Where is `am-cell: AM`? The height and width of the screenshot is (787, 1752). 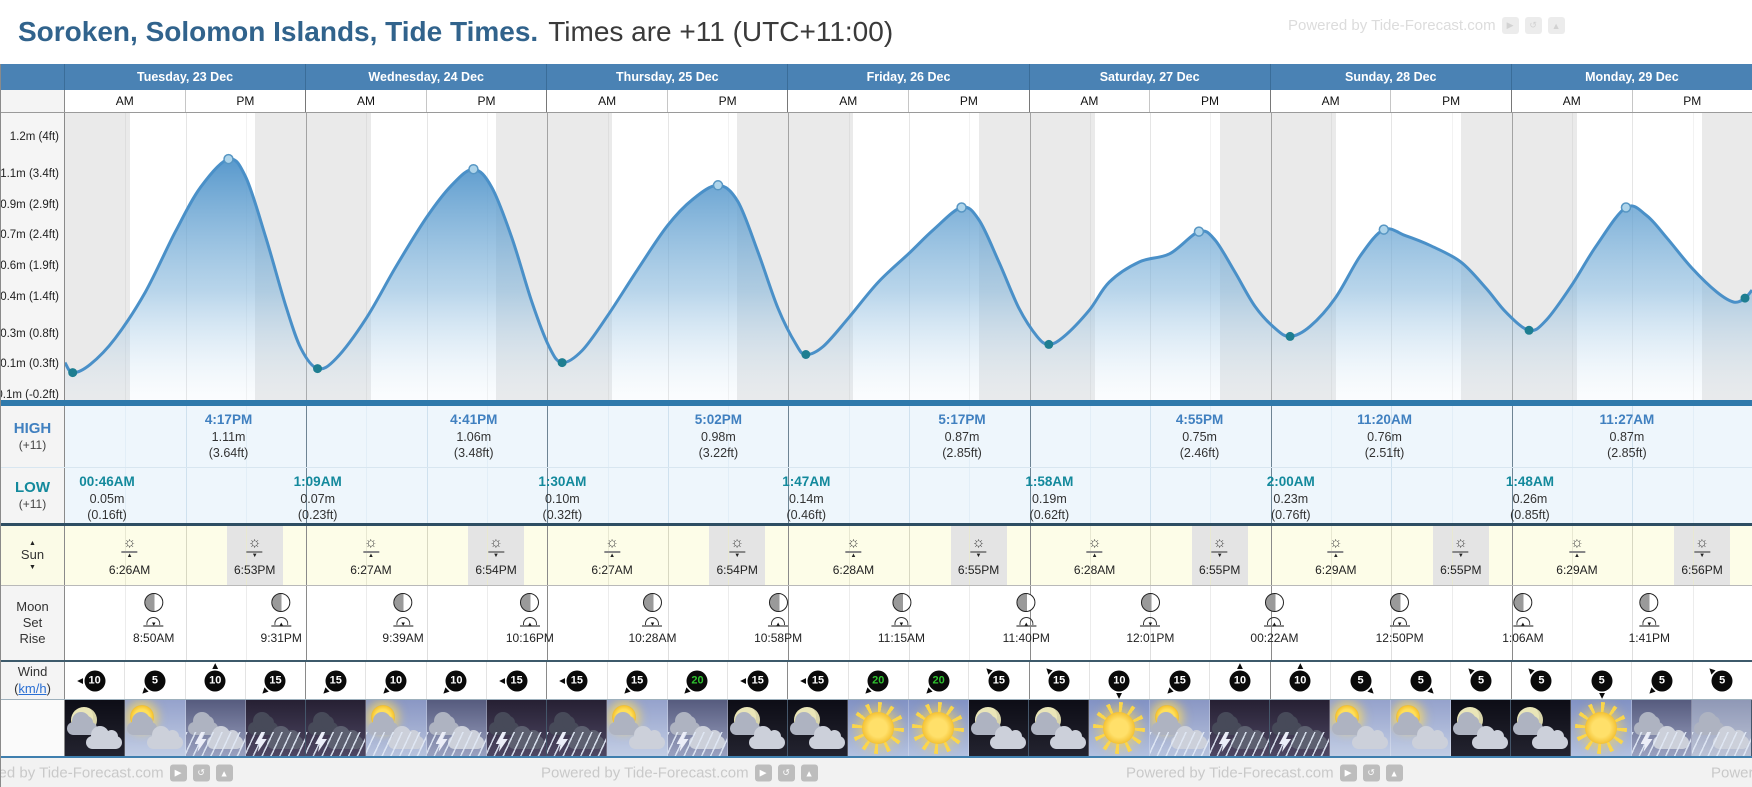 am-cell: AM is located at coordinates (1572, 101).